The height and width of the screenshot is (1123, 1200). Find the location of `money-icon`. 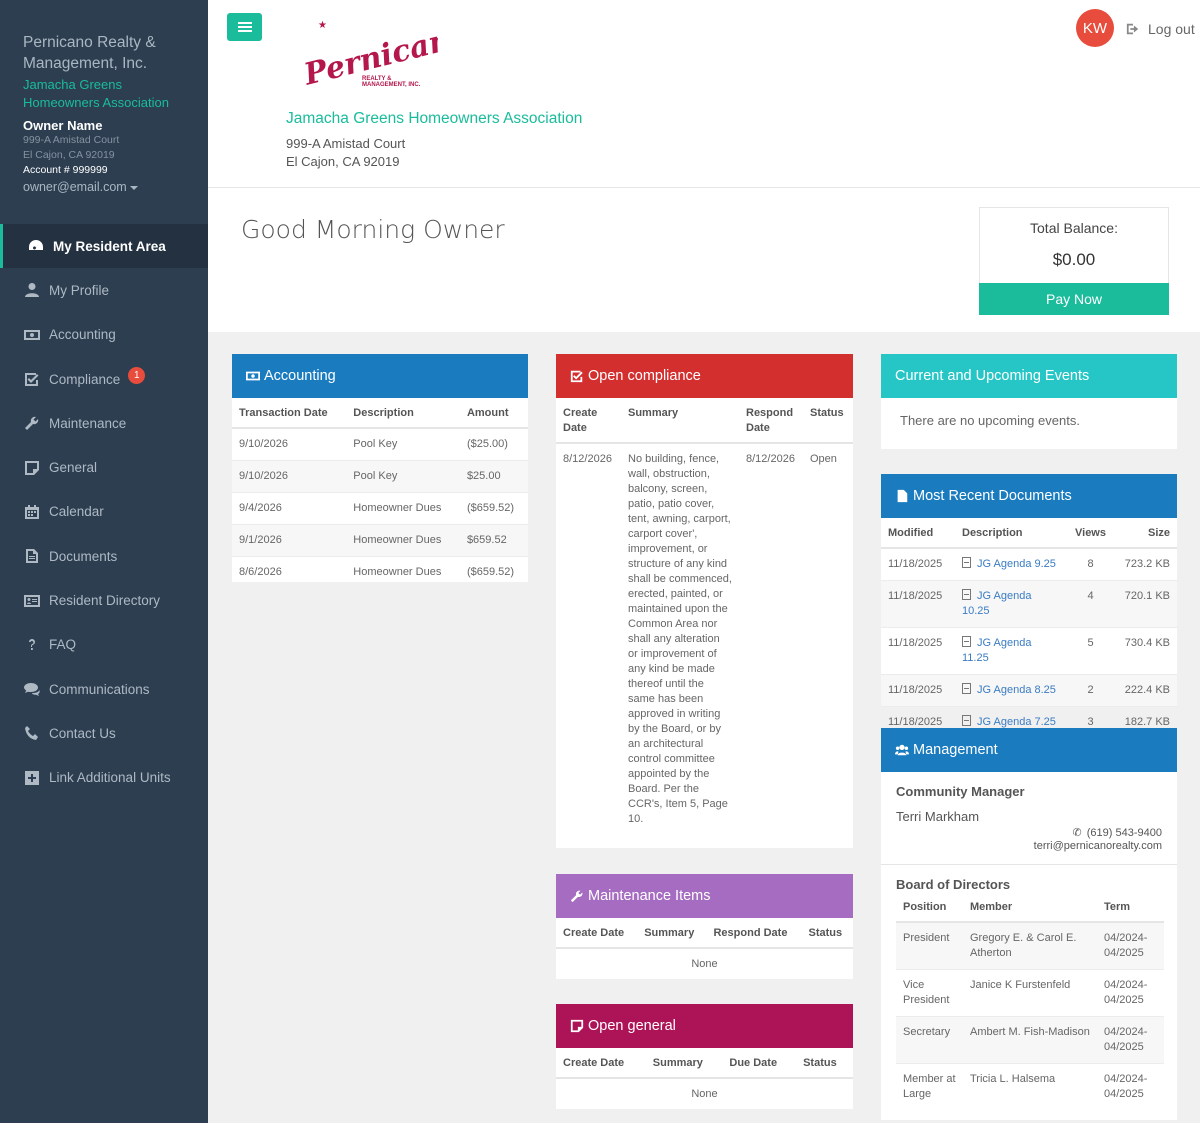

money-icon is located at coordinates (253, 376).